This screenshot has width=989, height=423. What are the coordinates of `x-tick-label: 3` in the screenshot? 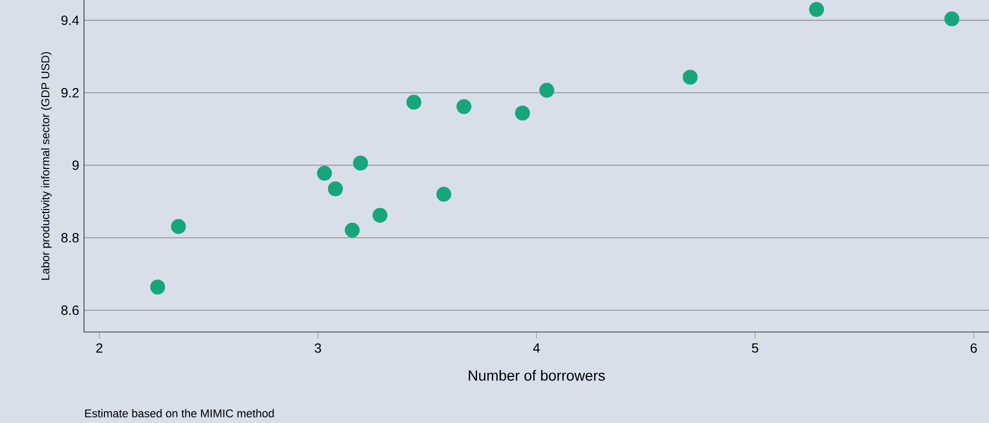 It's located at (318, 348).